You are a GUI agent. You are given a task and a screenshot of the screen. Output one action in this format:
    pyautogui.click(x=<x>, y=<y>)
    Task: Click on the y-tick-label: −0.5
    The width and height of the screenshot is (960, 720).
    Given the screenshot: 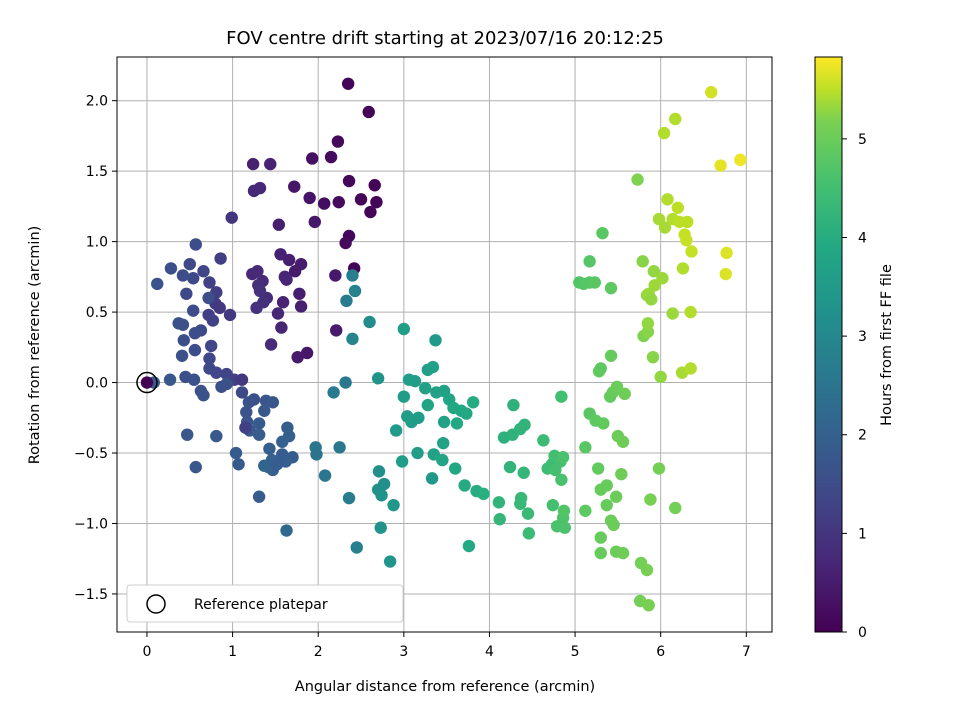 What is the action you would take?
    pyautogui.click(x=91, y=454)
    